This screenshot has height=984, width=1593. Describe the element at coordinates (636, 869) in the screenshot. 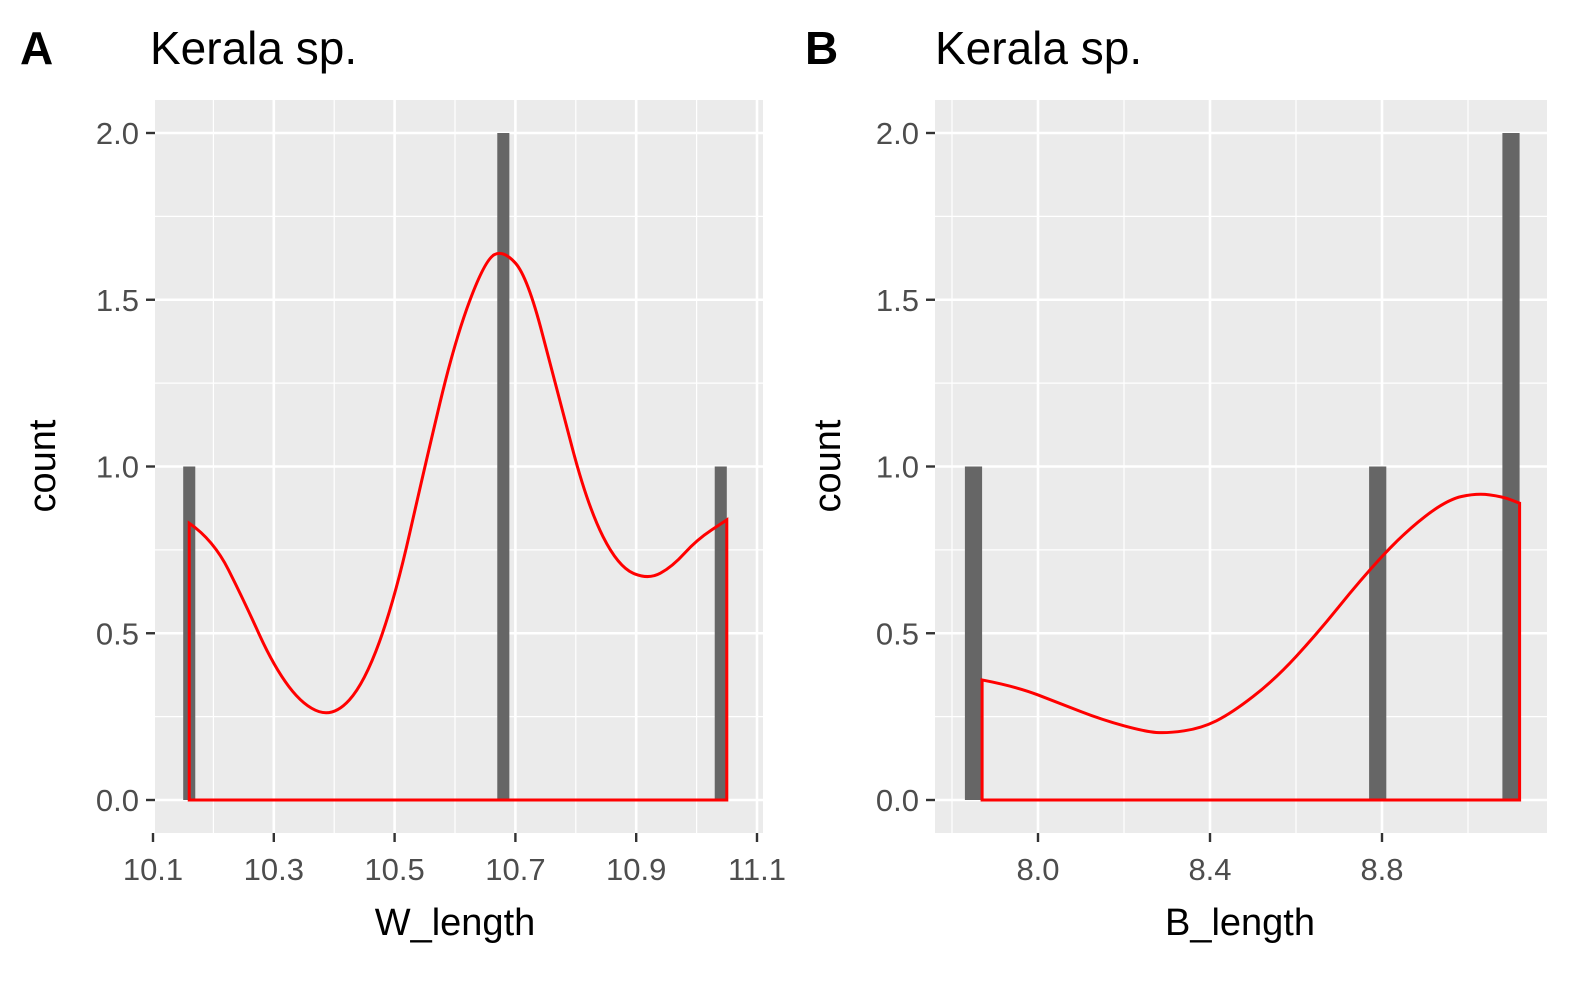

I see `x-tick-label: 10.9` at that location.